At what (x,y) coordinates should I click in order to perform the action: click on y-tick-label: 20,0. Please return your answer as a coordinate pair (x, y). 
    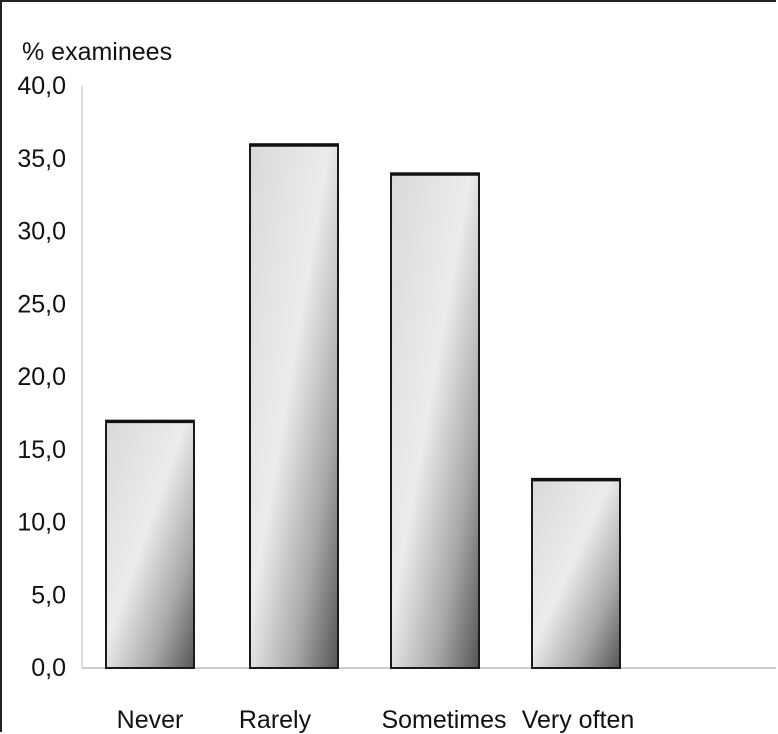
    Looking at the image, I should click on (41, 377).